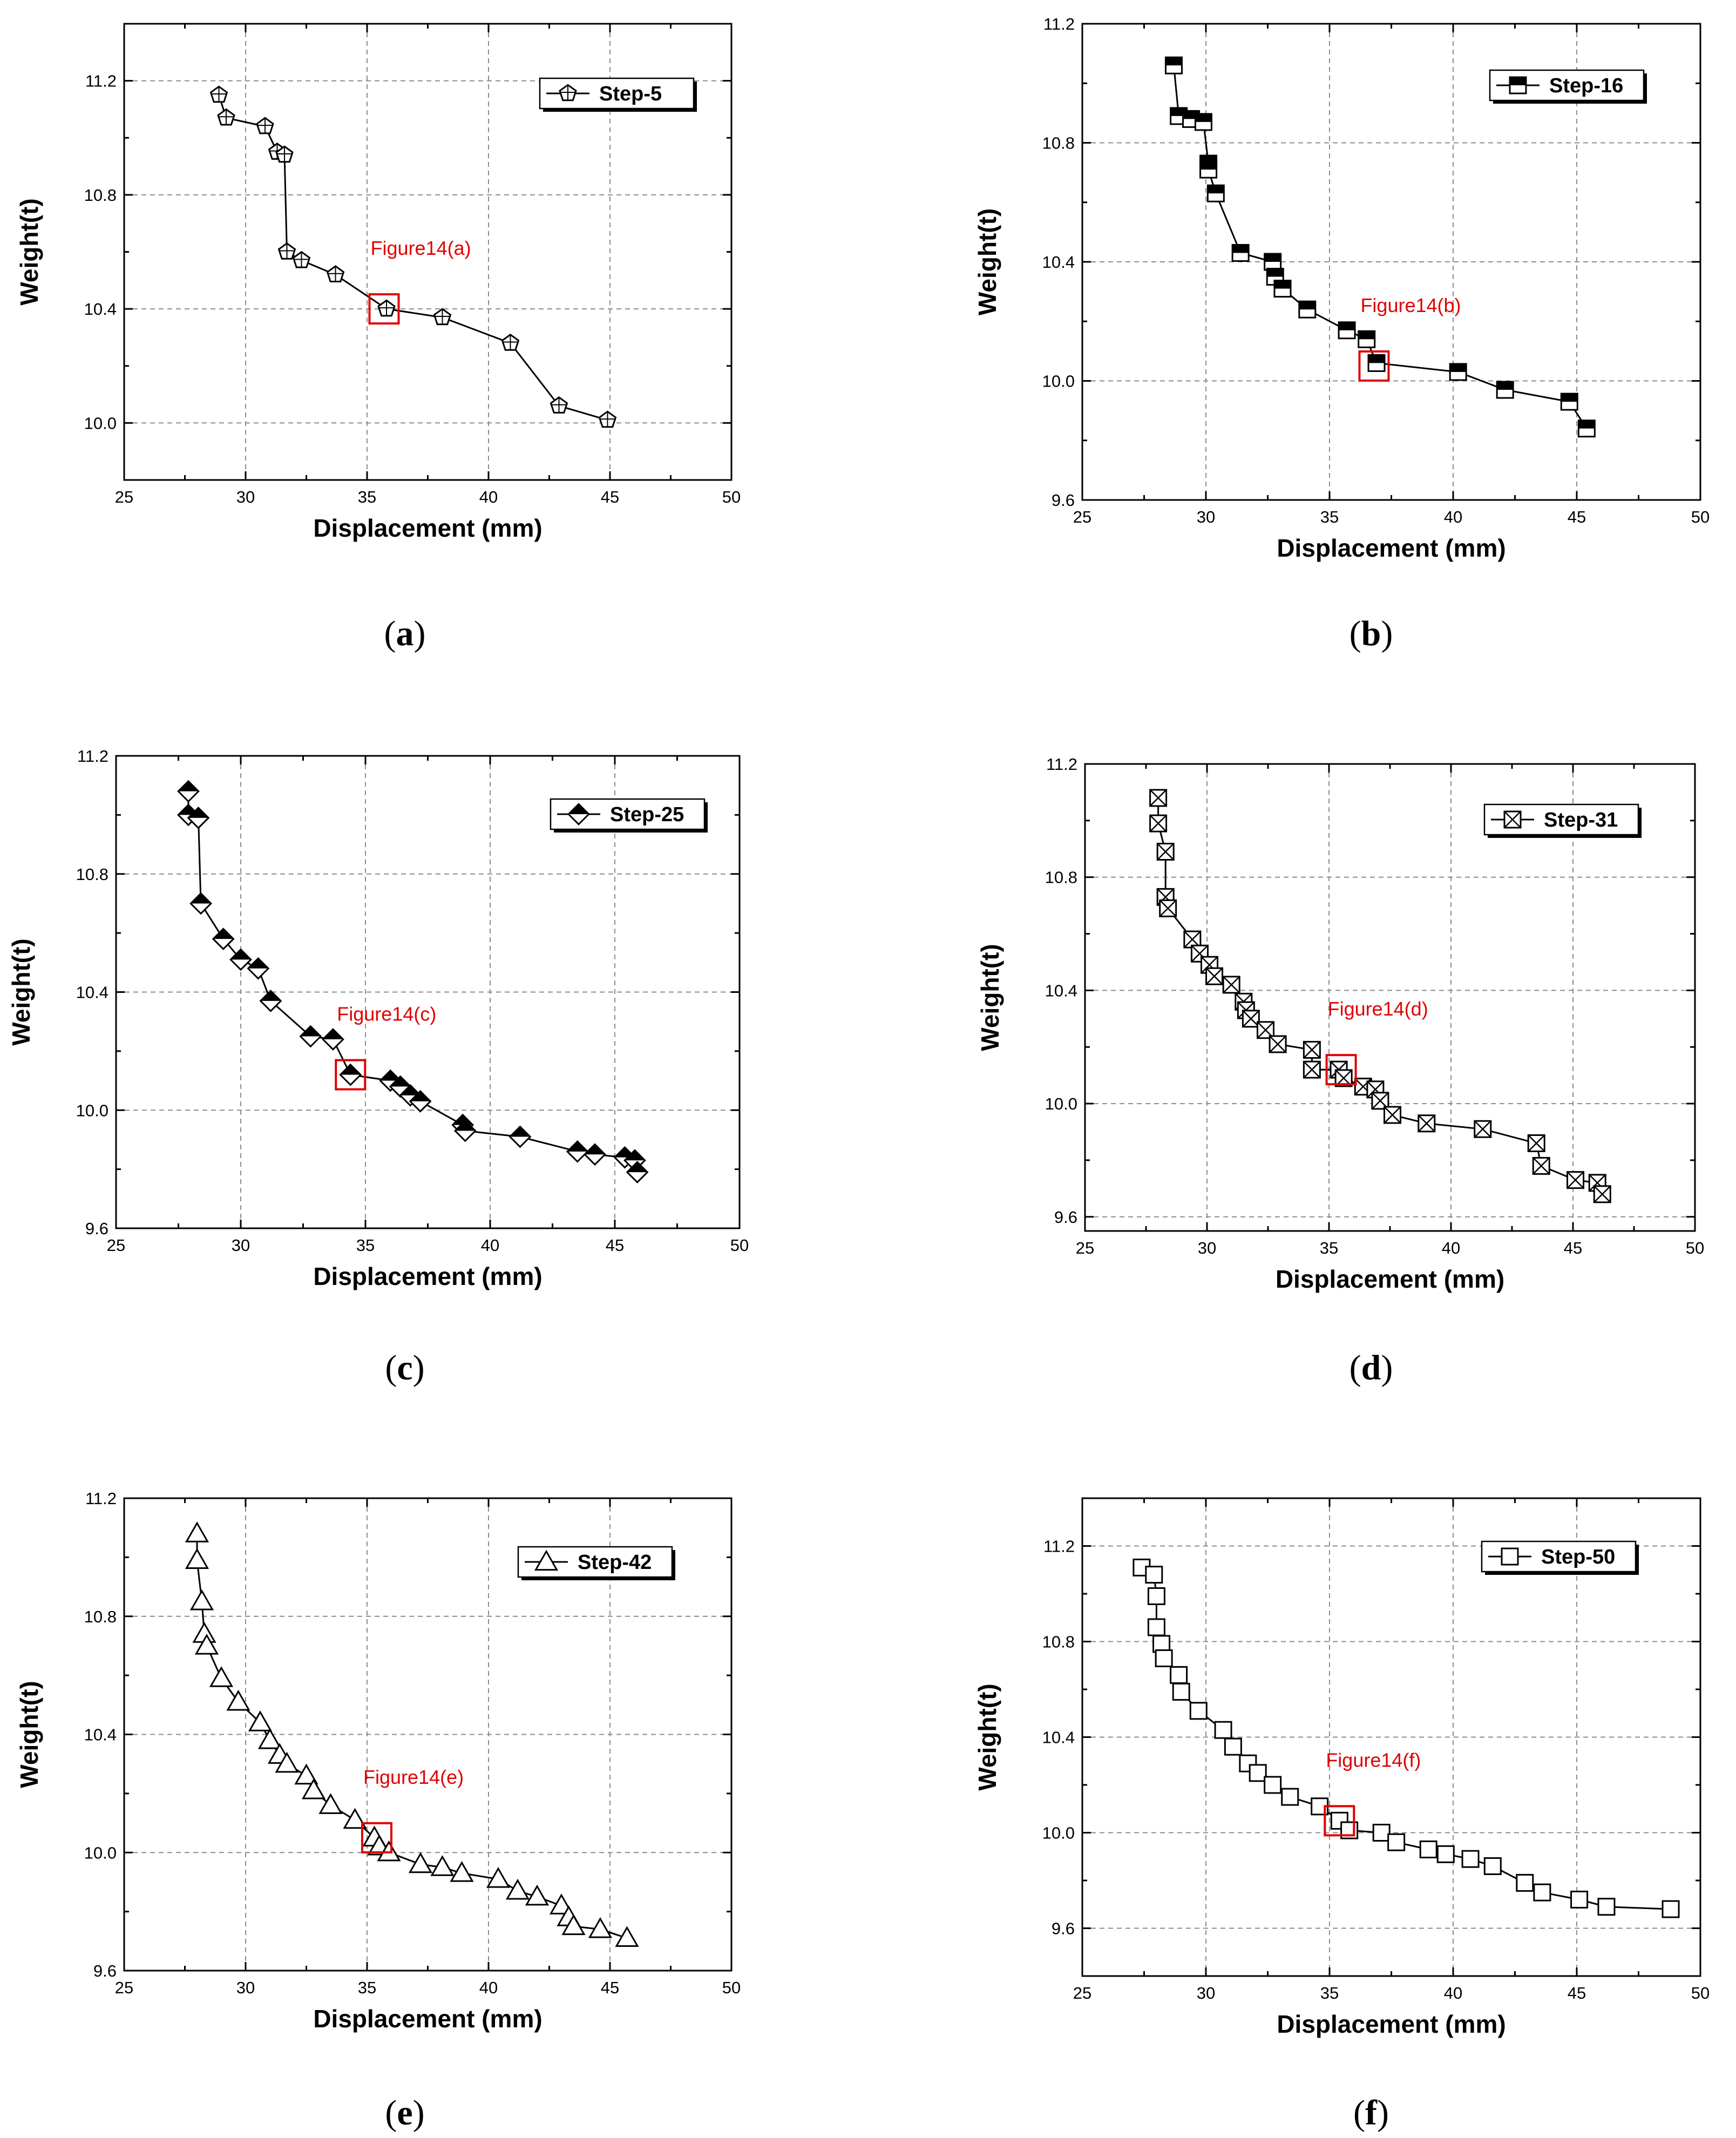 The width and height of the screenshot is (1736, 2138). What do you see at coordinates (1581, 820) in the screenshot?
I see `legend-label: Step-31` at bounding box center [1581, 820].